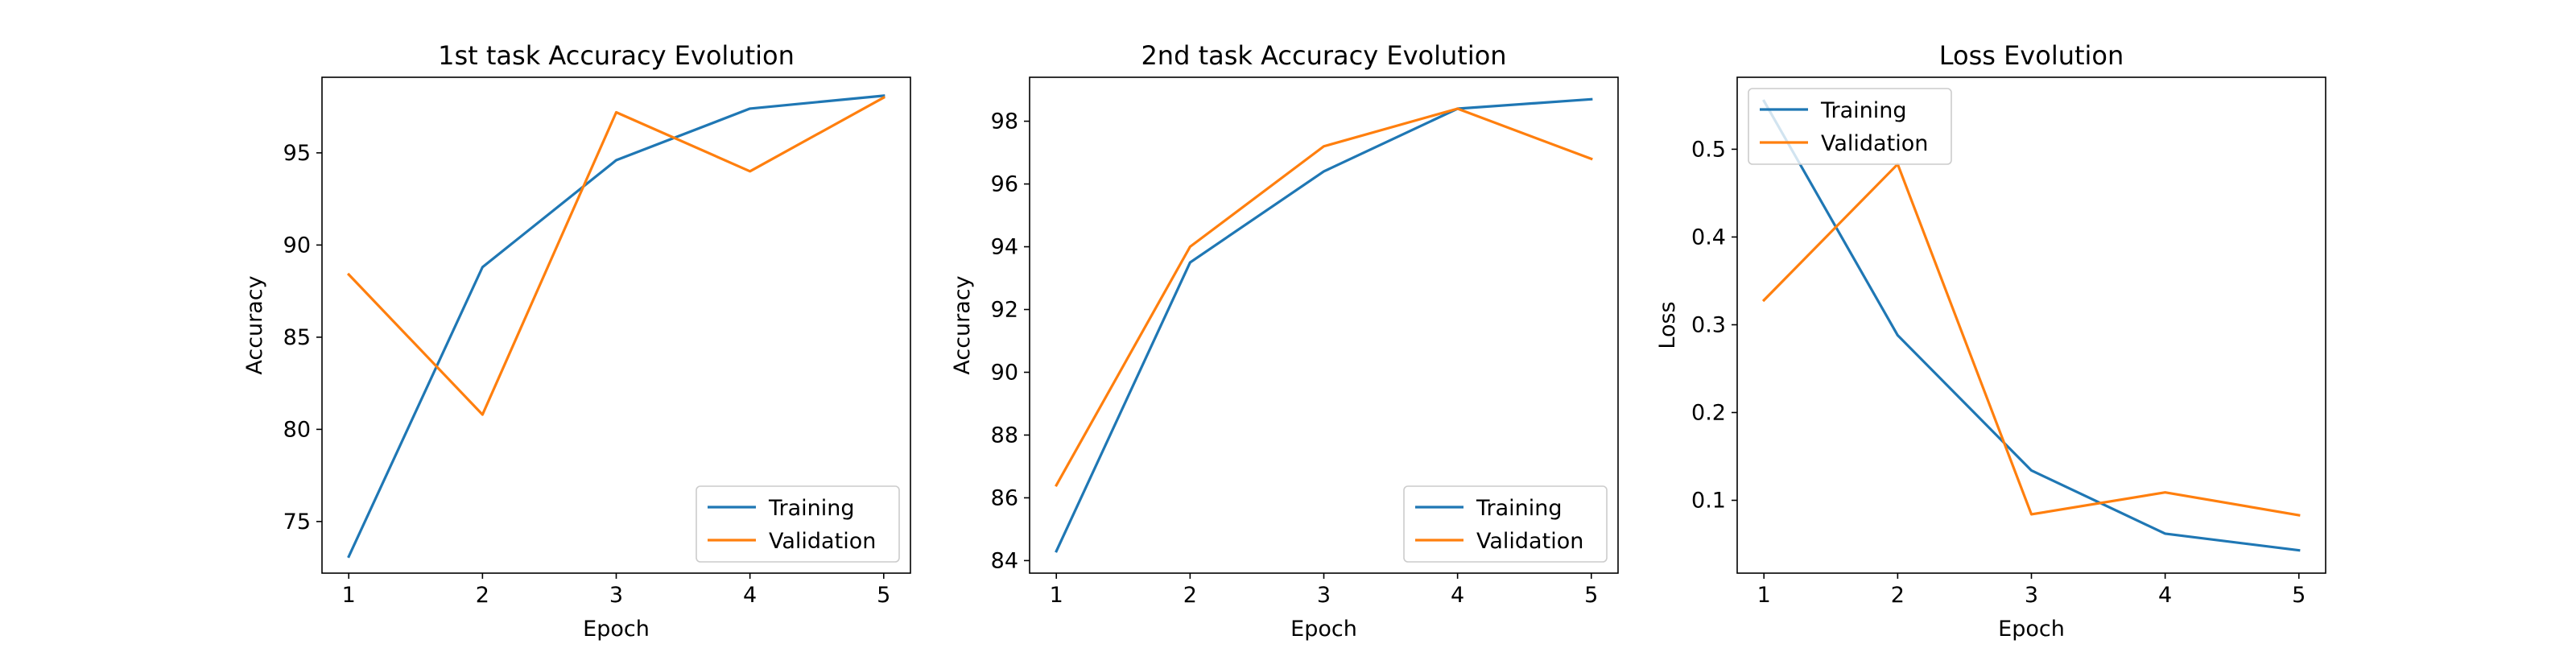 Image resolution: width=2576 pixels, height=648 pixels. What do you see at coordinates (2031, 56) in the screenshot?
I see `chart-title: Loss Evolution` at bounding box center [2031, 56].